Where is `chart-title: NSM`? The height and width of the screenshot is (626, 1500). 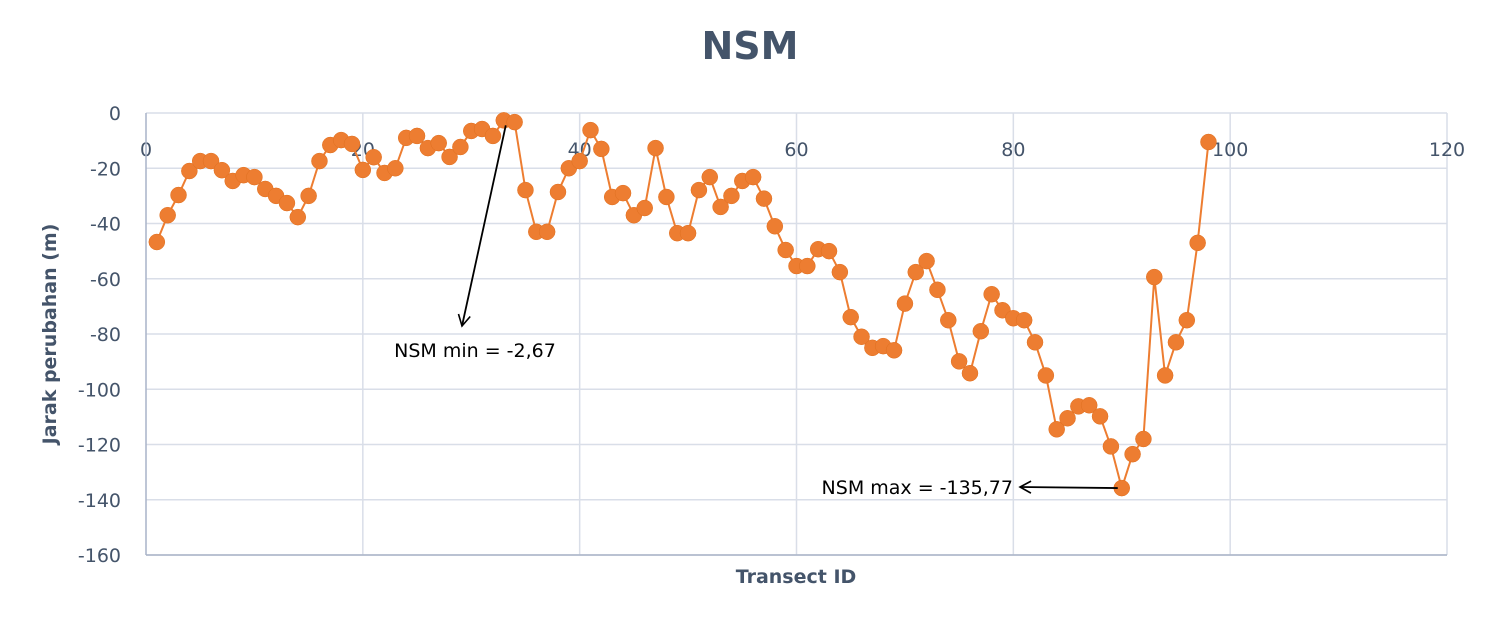
chart-title: NSM is located at coordinates (750, 46).